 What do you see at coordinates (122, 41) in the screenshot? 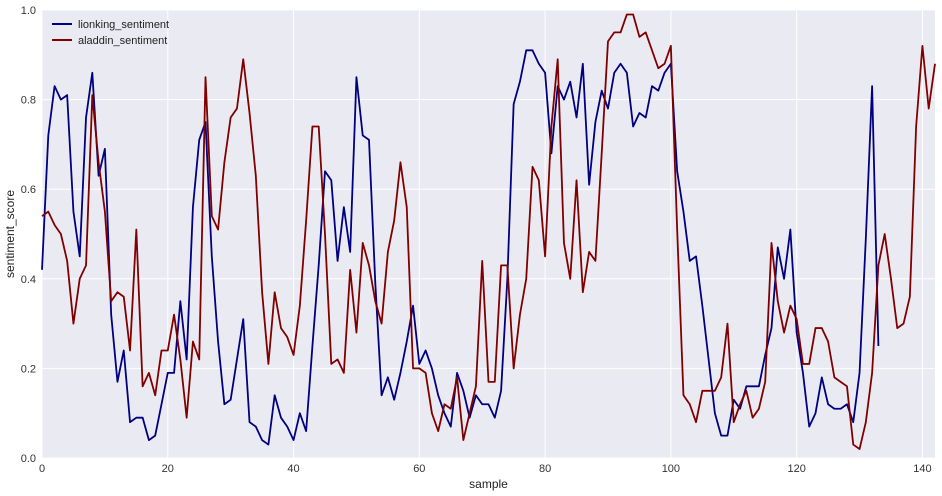
I see `legend-label: aladdin_sentiment` at bounding box center [122, 41].